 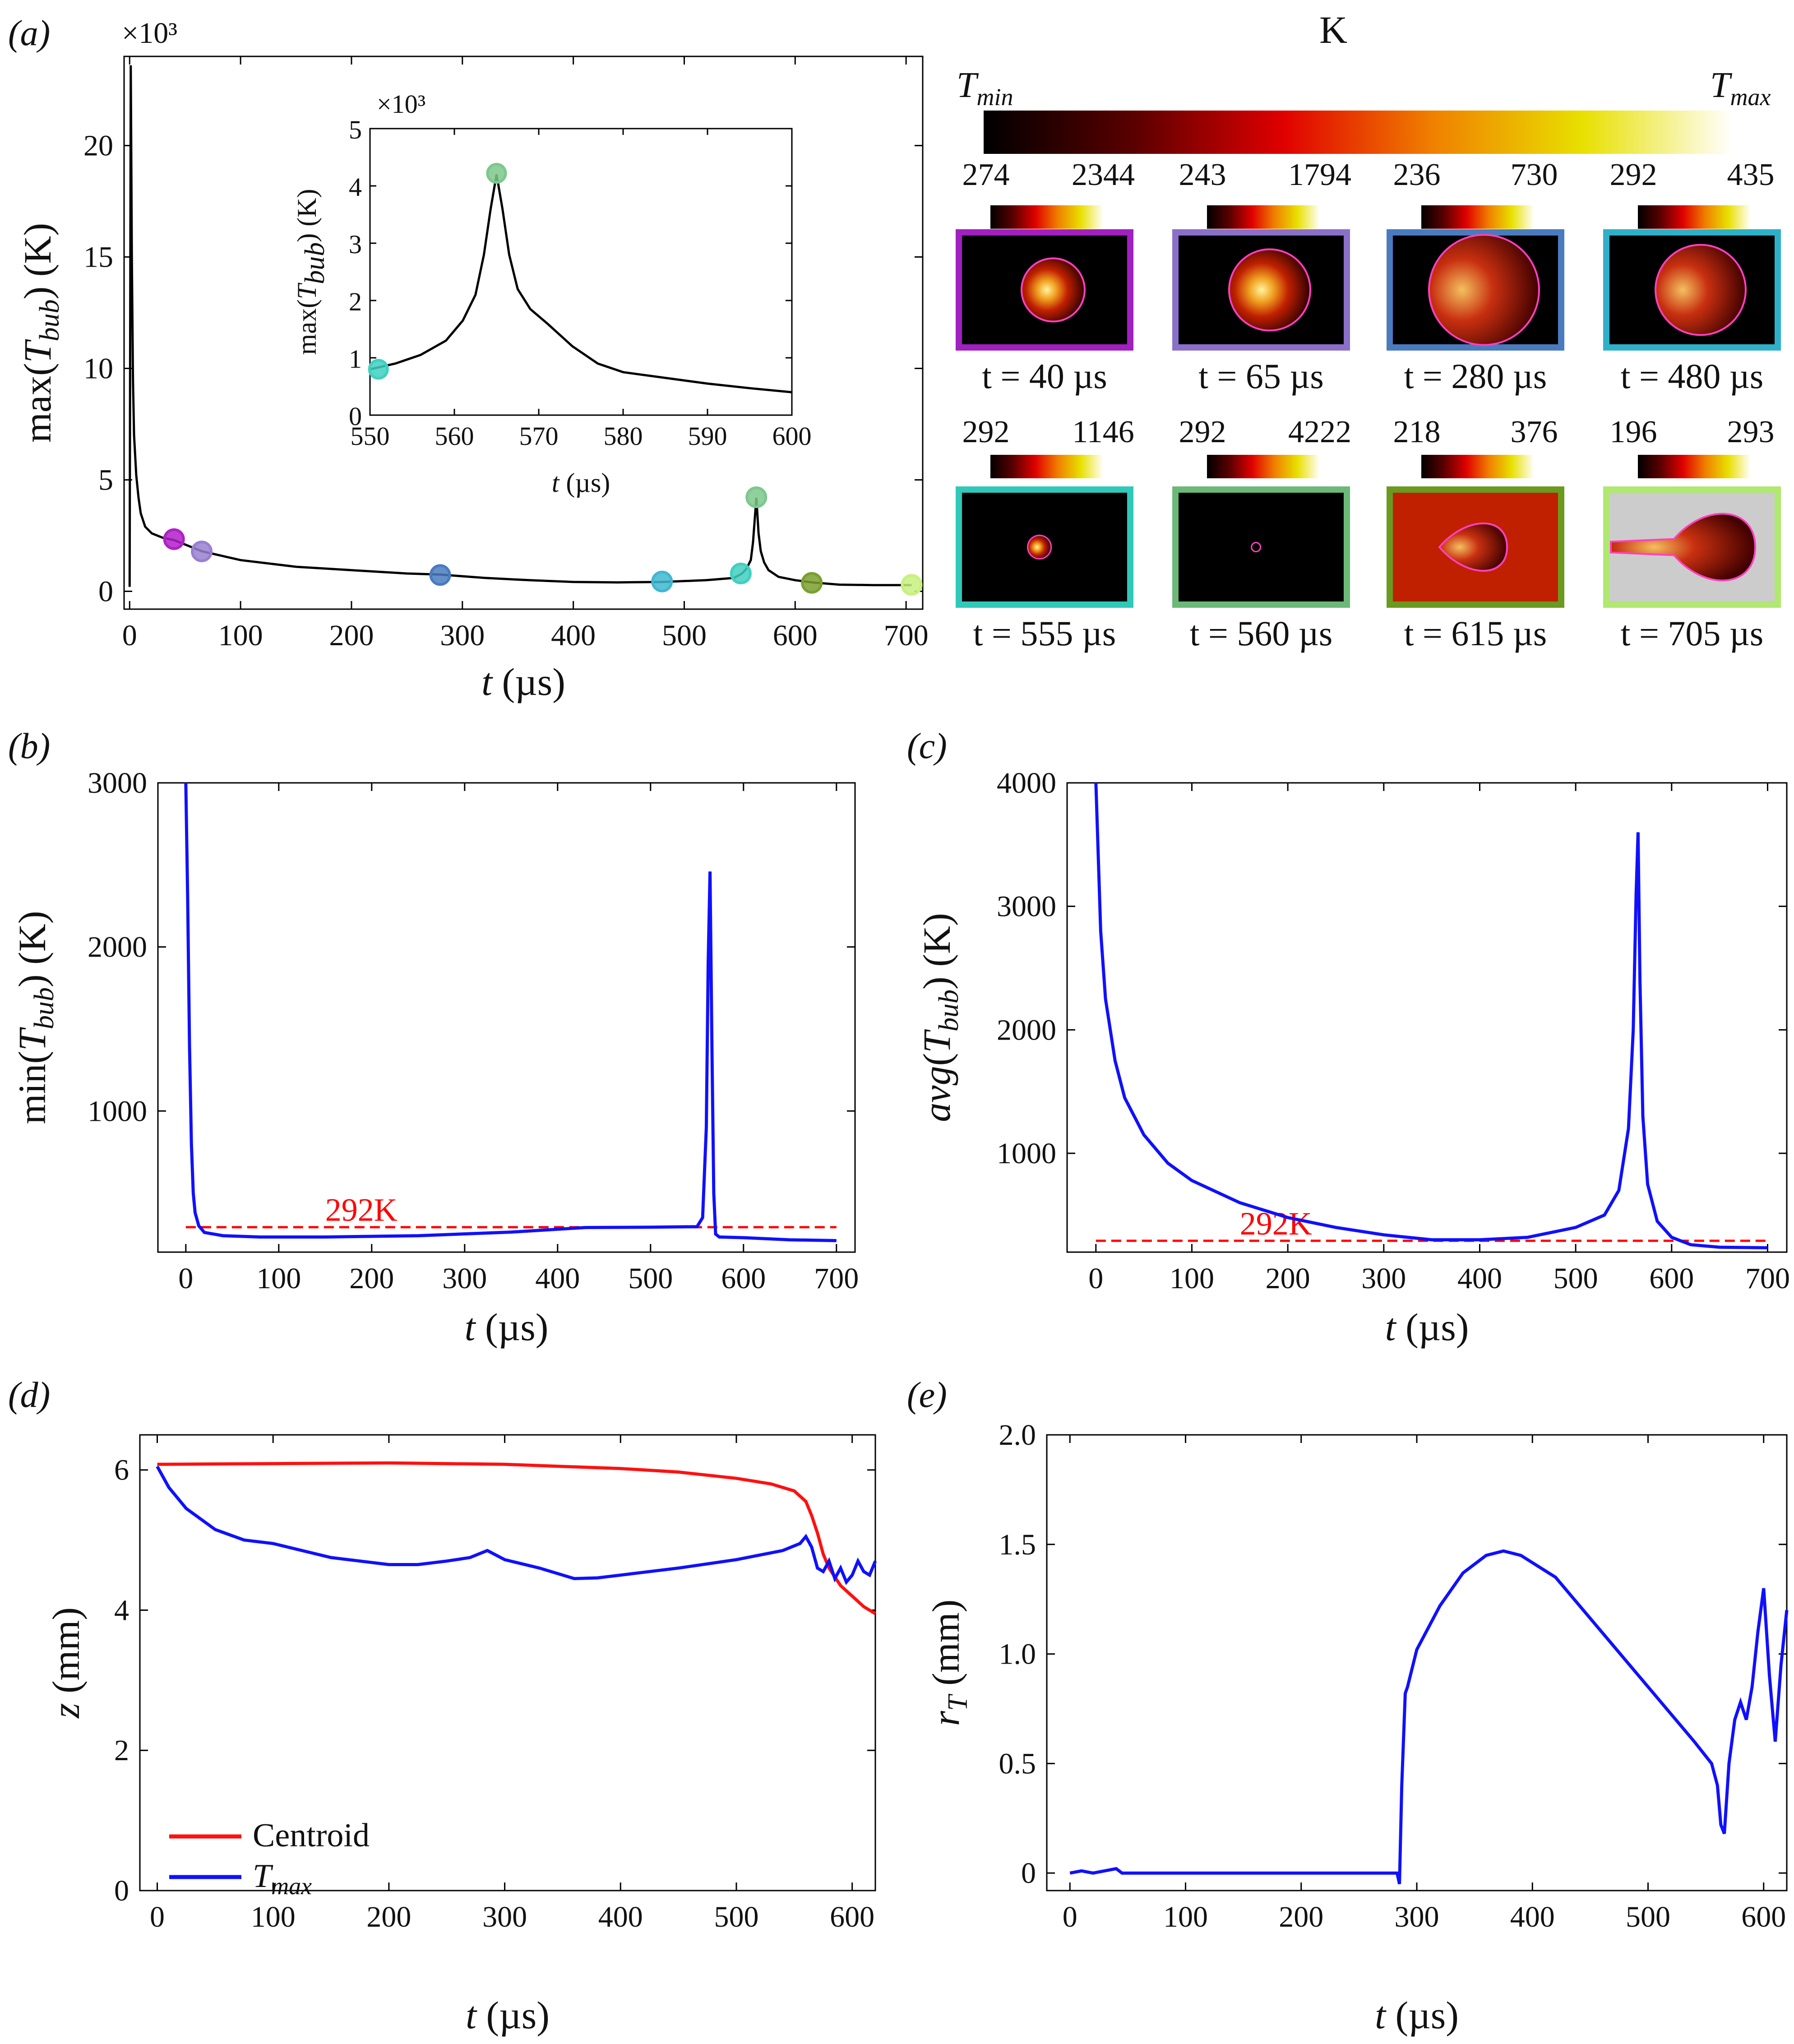 What do you see at coordinates (1427, 1327) in the screenshot?
I see `x-axis-label: t (µs)` at bounding box center [1427, 1327].